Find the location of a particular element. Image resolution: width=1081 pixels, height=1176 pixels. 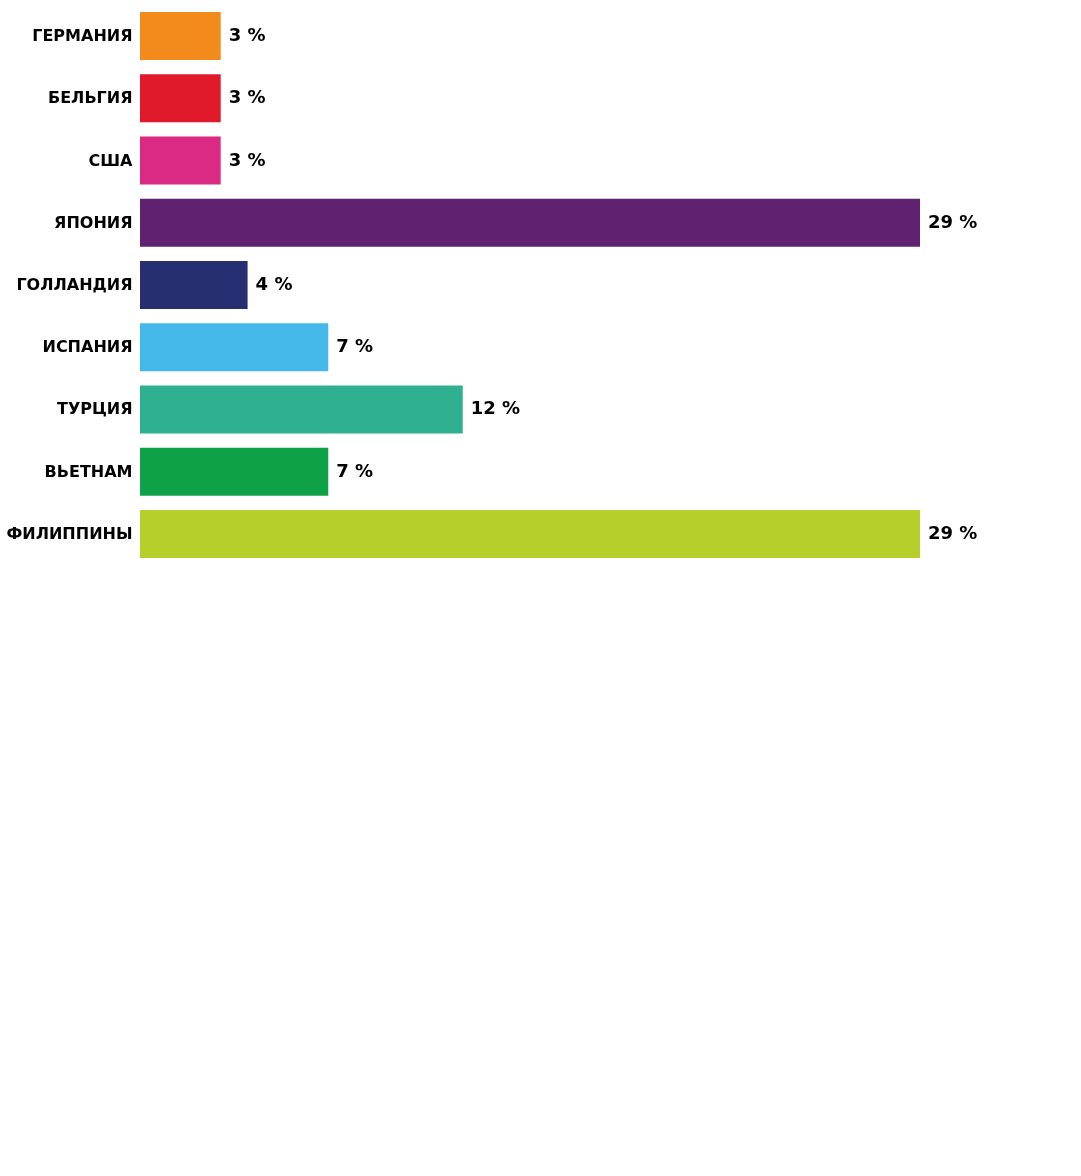

y-tick-label: ГОЛЛАНДИЯ is located at coordinates (74, 284).